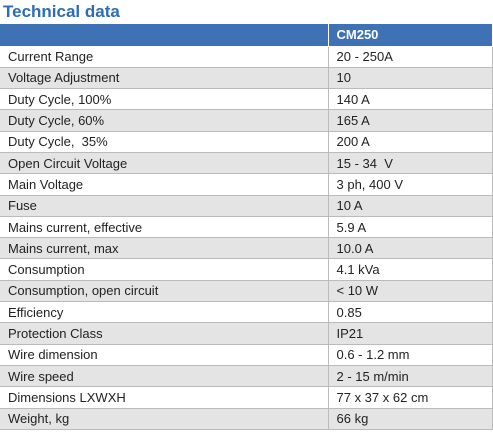 This screenshot has width=493, height=447. Describe the element at coordinates (410, 163) in the screenshot. I see `row-value: 15 - 34 V` at that location.